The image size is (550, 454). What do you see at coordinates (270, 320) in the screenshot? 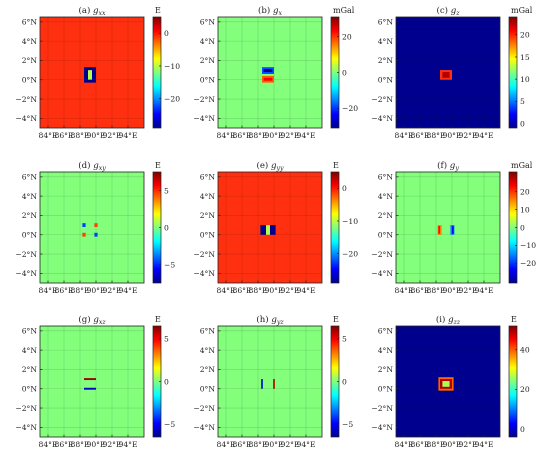
I see `panel-title: (h) gyz` at bounding box center [270, 320].